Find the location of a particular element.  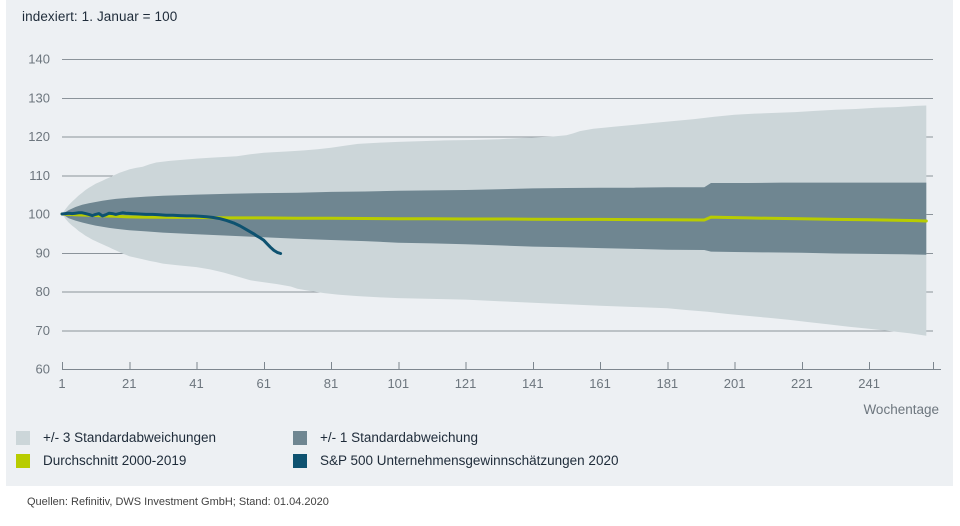

x-tick-label: 1 is located at coordinates (61, 383).